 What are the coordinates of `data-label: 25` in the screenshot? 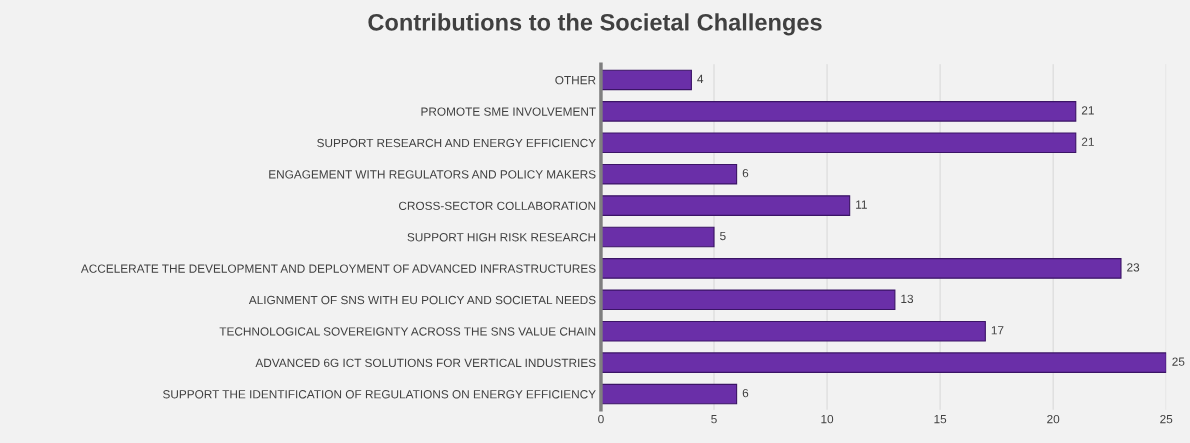 It's located at (1178, 361).